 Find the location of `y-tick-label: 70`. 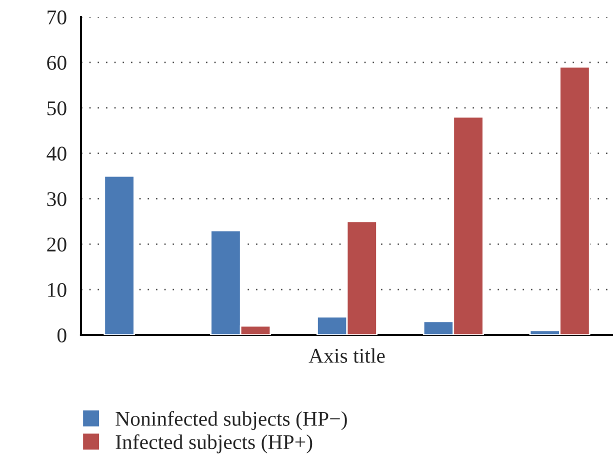

y-tick-label: 70 is located at coordinates (57, 17).